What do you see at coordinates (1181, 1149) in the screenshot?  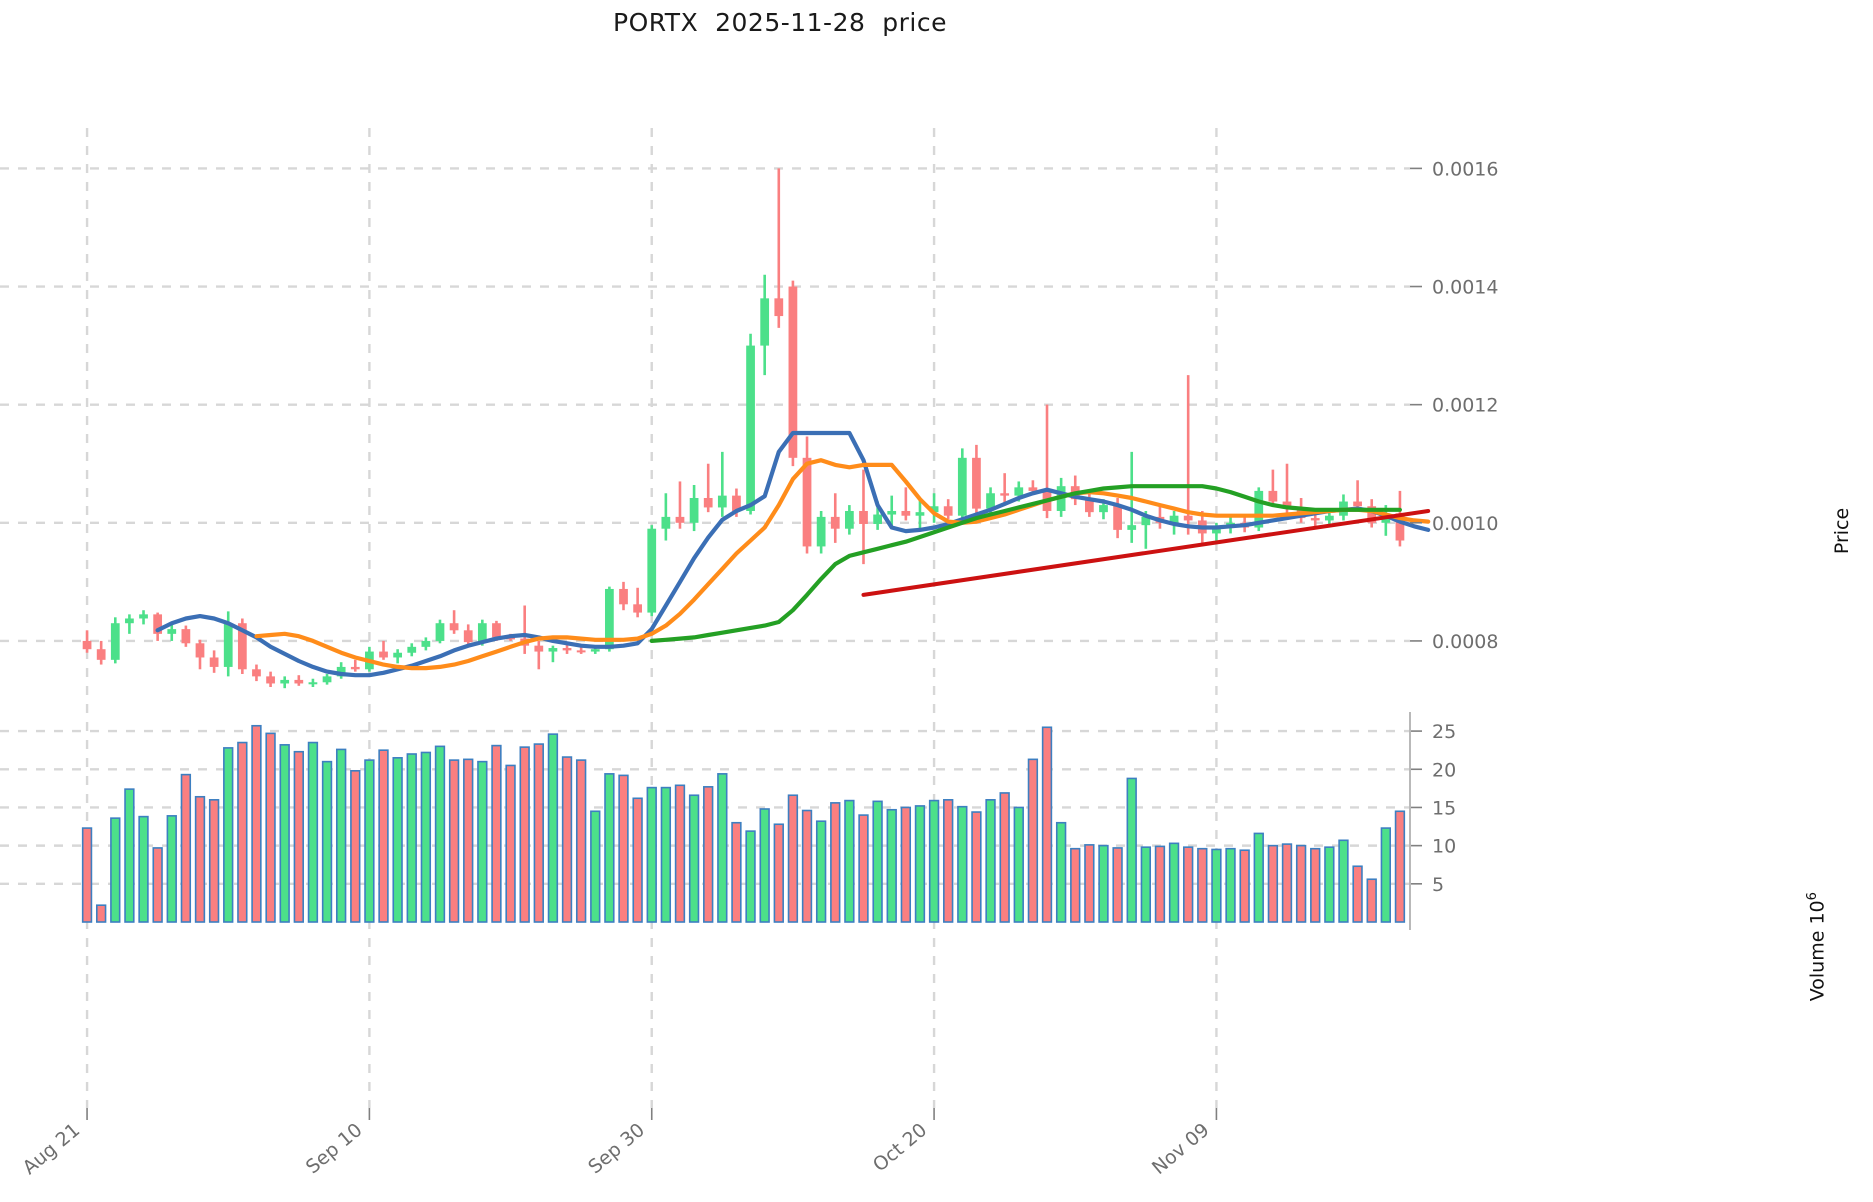 I see `x-tick-label: Nov 09` at bounding box center [1181, 1149].